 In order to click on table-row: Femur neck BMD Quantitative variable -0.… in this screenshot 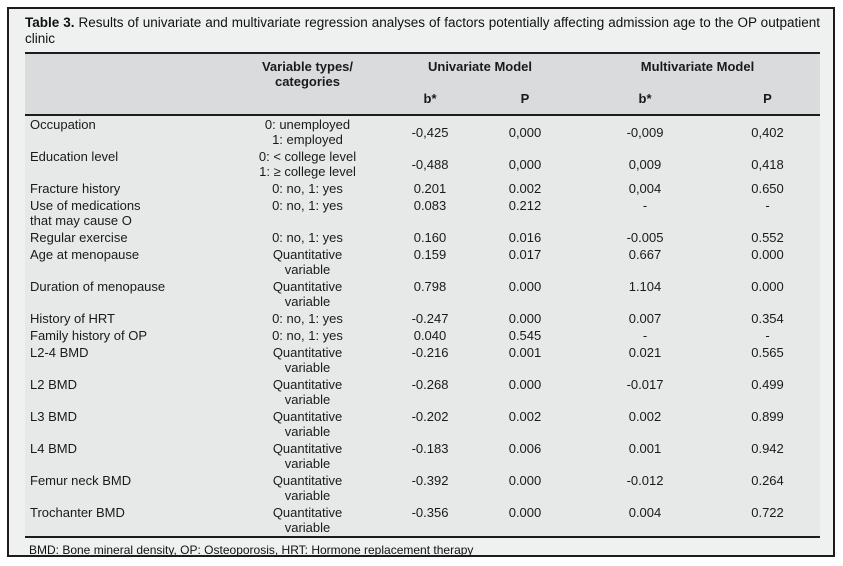, I will do `click(422, 488)`.